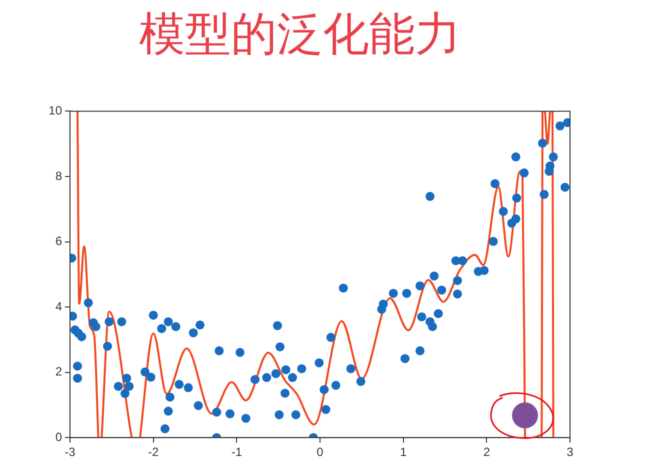 This screenshot has width=647, height=475. I want to click on x-tick-label: 3, so click(570, 452).